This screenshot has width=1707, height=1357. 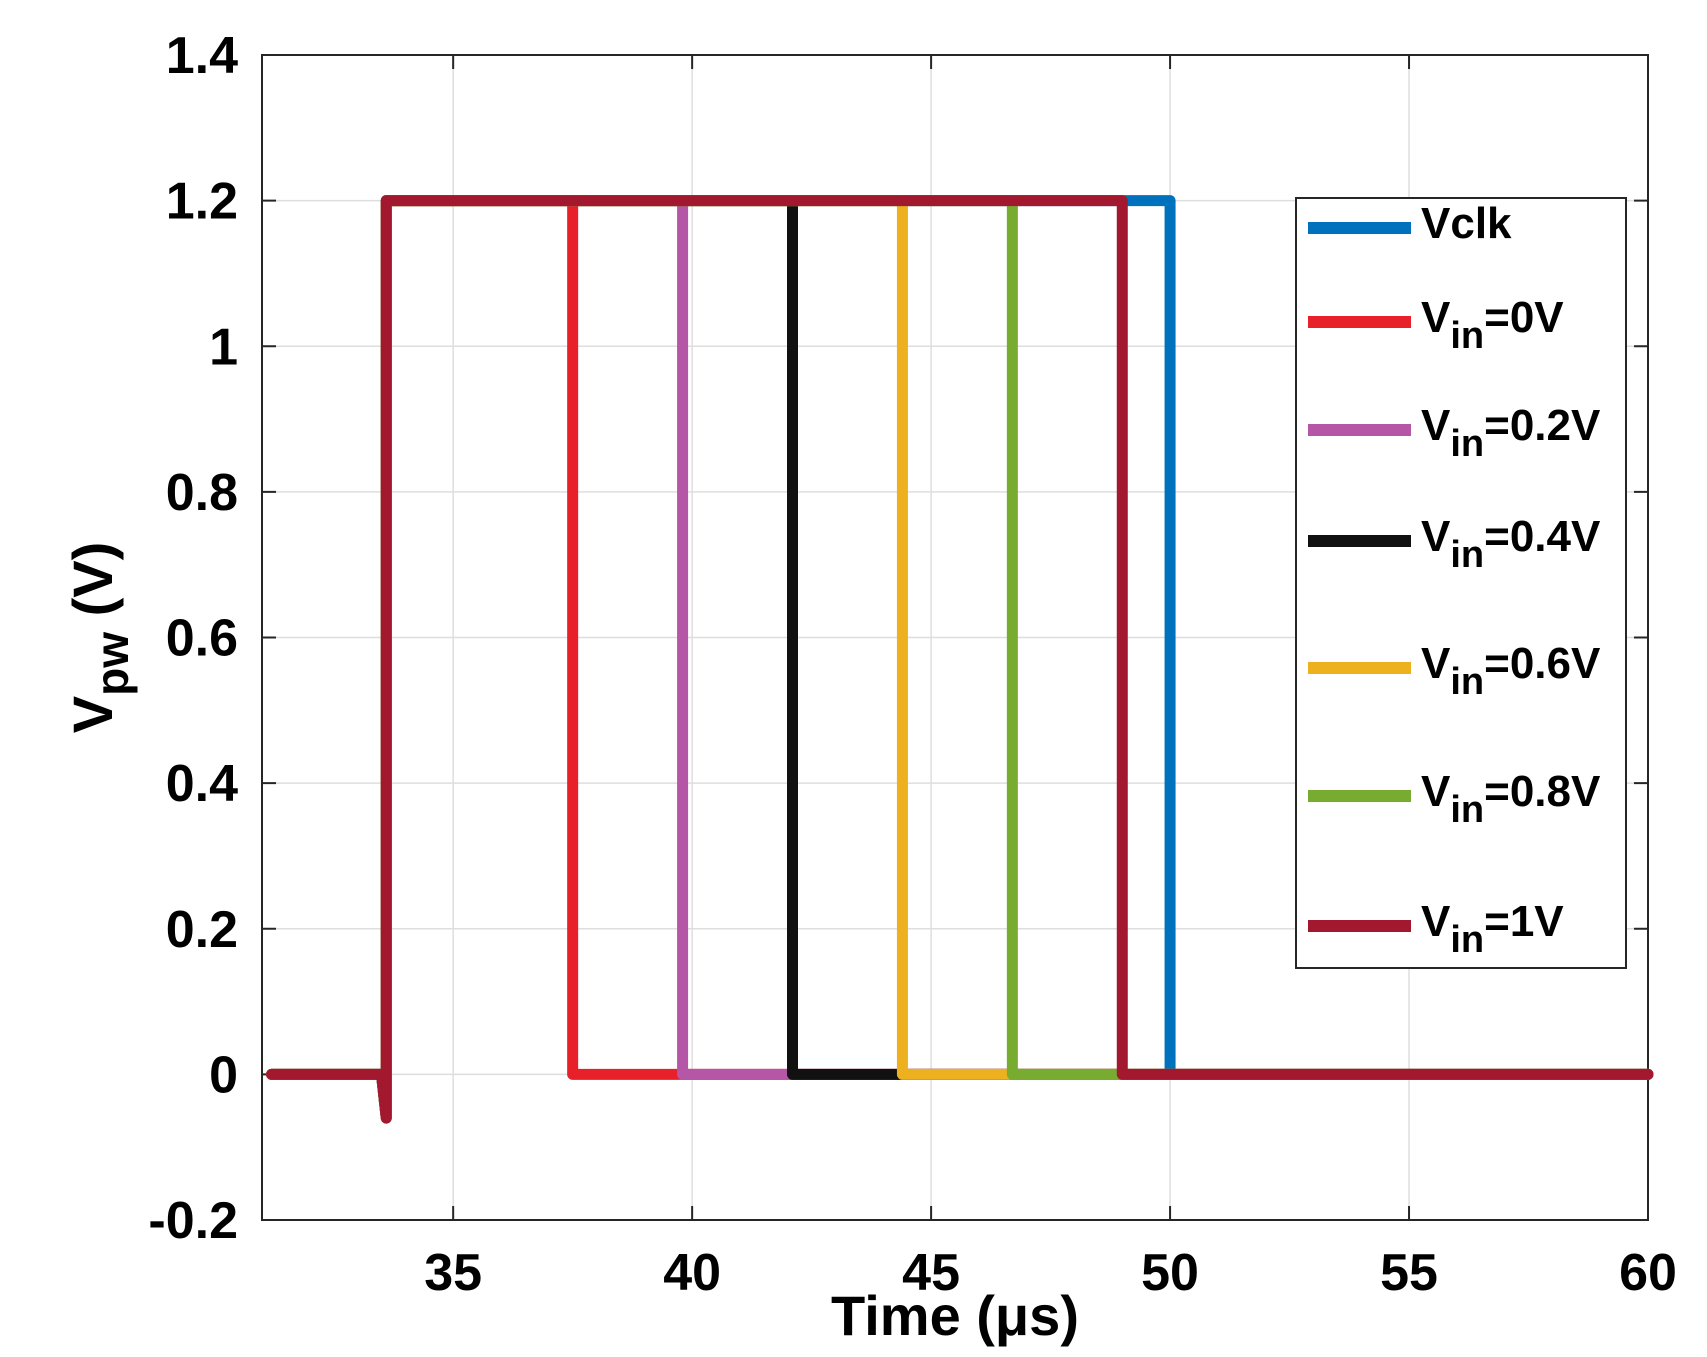 What do you see at coordinates (223, 347) in the screenshot?
I see `y-tick-label: 1` at bounding box center [223, 347].